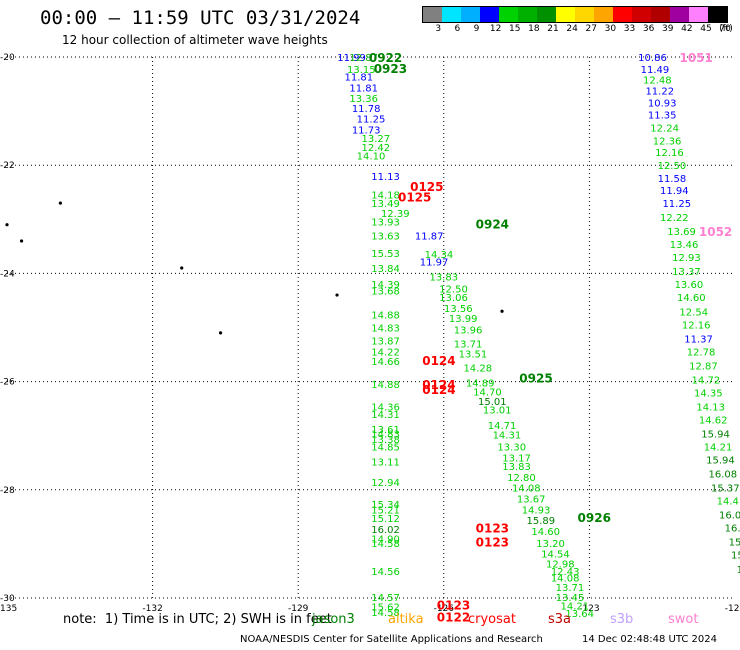 This screenshot has height=650, width=740. I want to click on wave-height-label: 13.51, so click(473, 354).